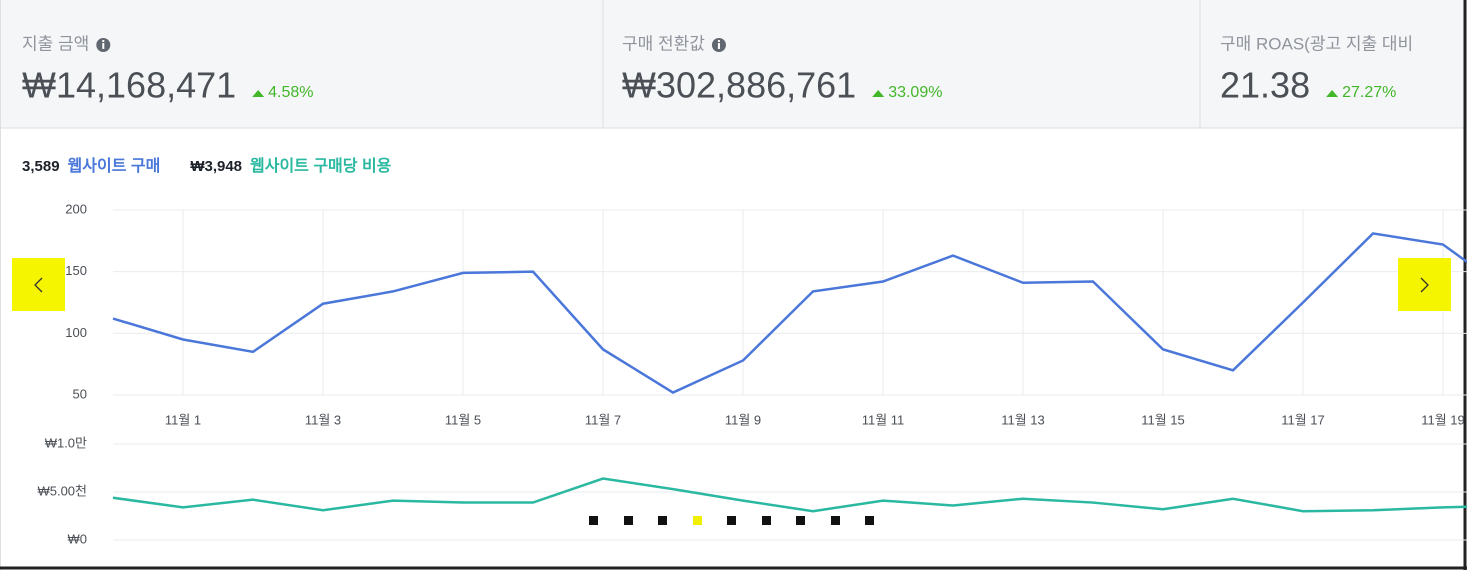 This screenshot has height=570, width=1467. What do you see at coordinates (883, 419) in the screenshot?
I see `x-tick-label: 11월 11` at bounding box center [883, 419].